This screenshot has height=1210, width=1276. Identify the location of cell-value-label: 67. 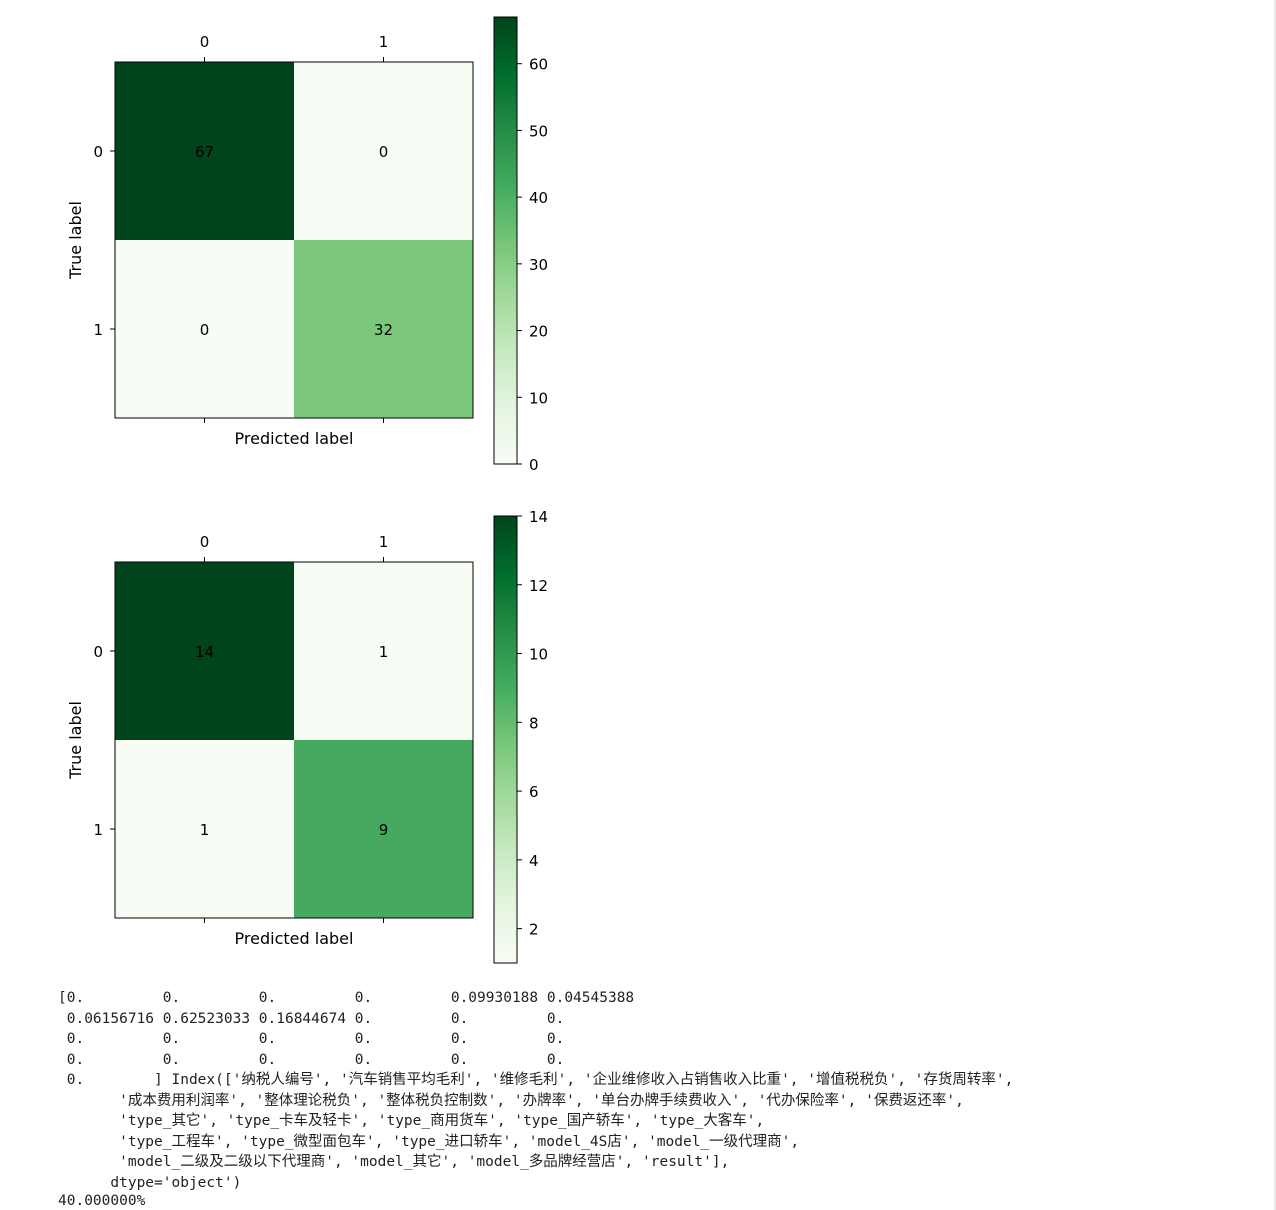
(204, 152).